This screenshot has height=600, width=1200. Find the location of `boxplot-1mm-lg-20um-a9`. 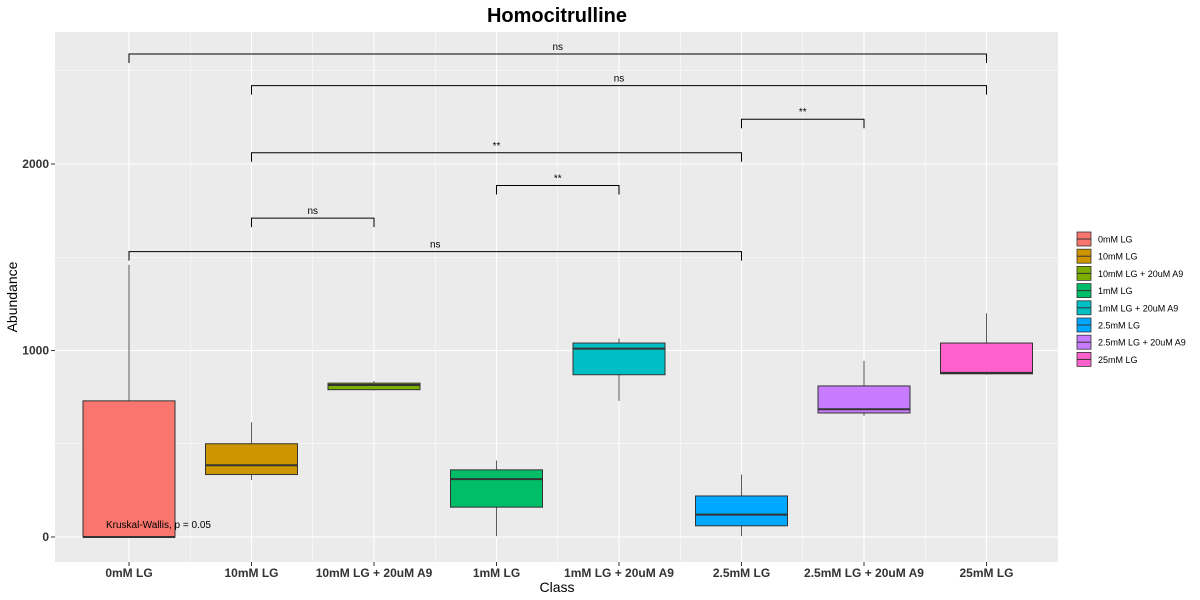

boxplot-1mm-lg-20um-a9 is located at coordinates (619, 369).